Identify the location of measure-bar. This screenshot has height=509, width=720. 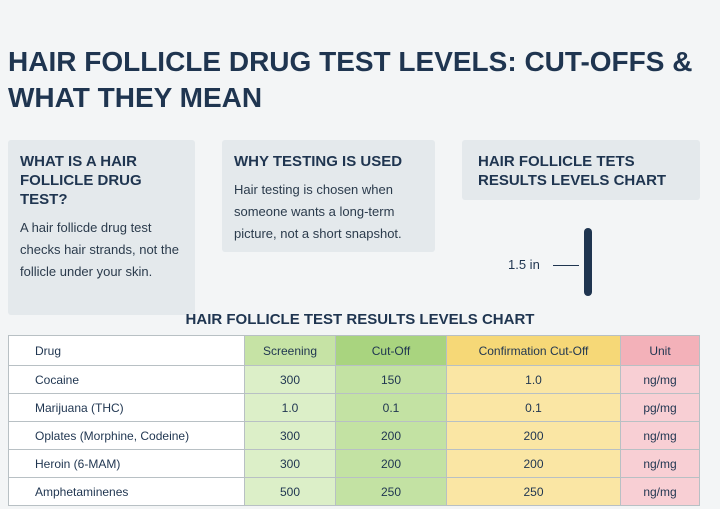
(588, 262).